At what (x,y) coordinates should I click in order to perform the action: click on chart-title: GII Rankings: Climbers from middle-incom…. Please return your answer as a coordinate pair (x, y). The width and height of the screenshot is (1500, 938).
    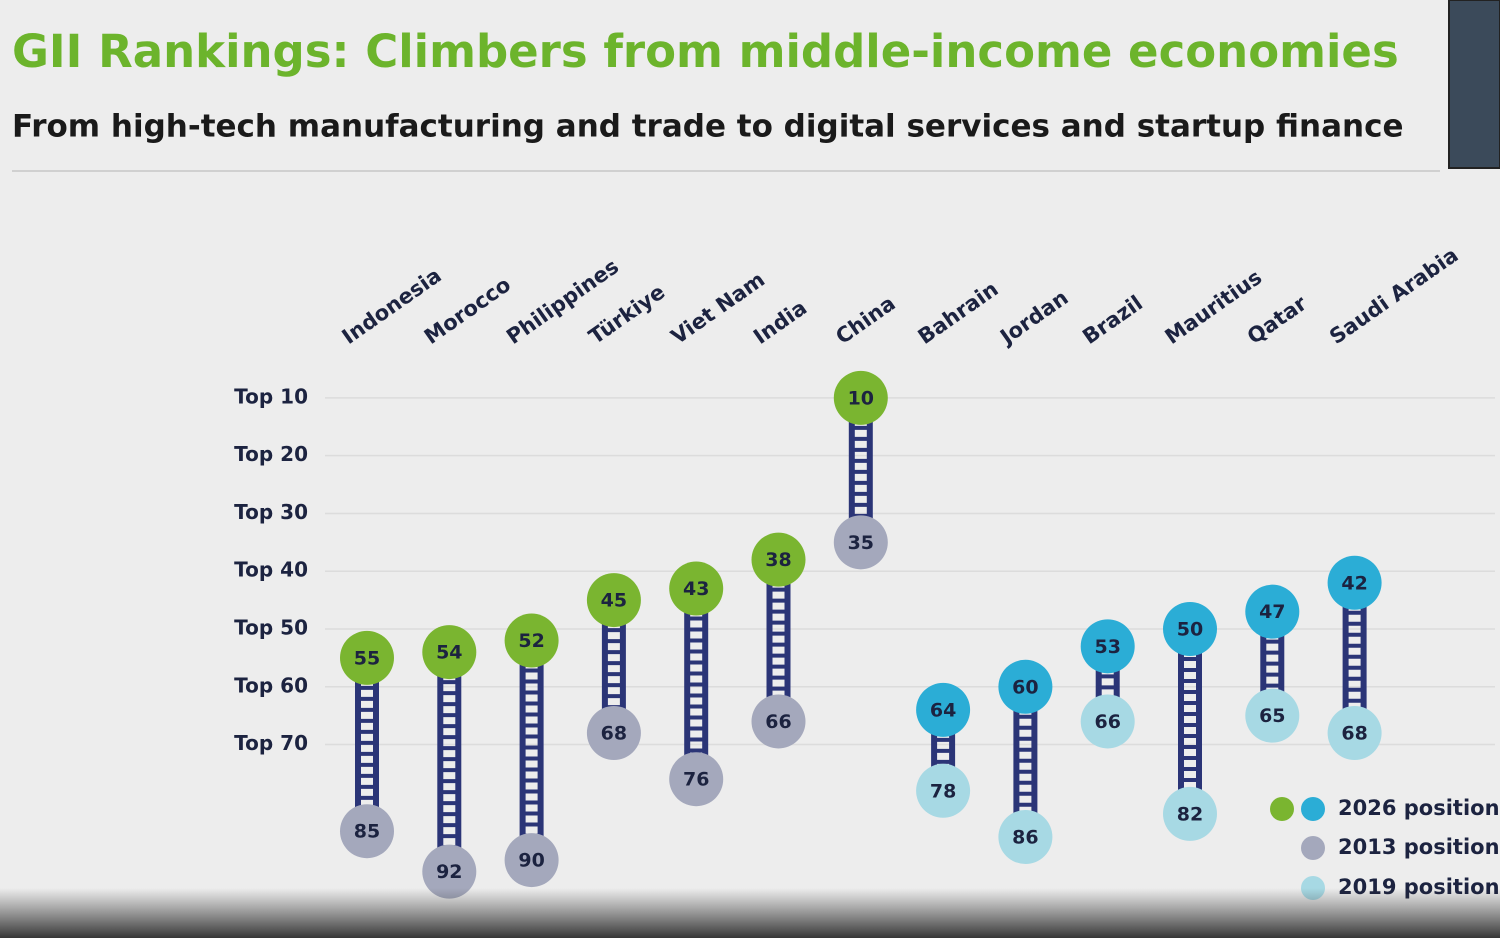
    Looking at the image, I should click on (705, 51).